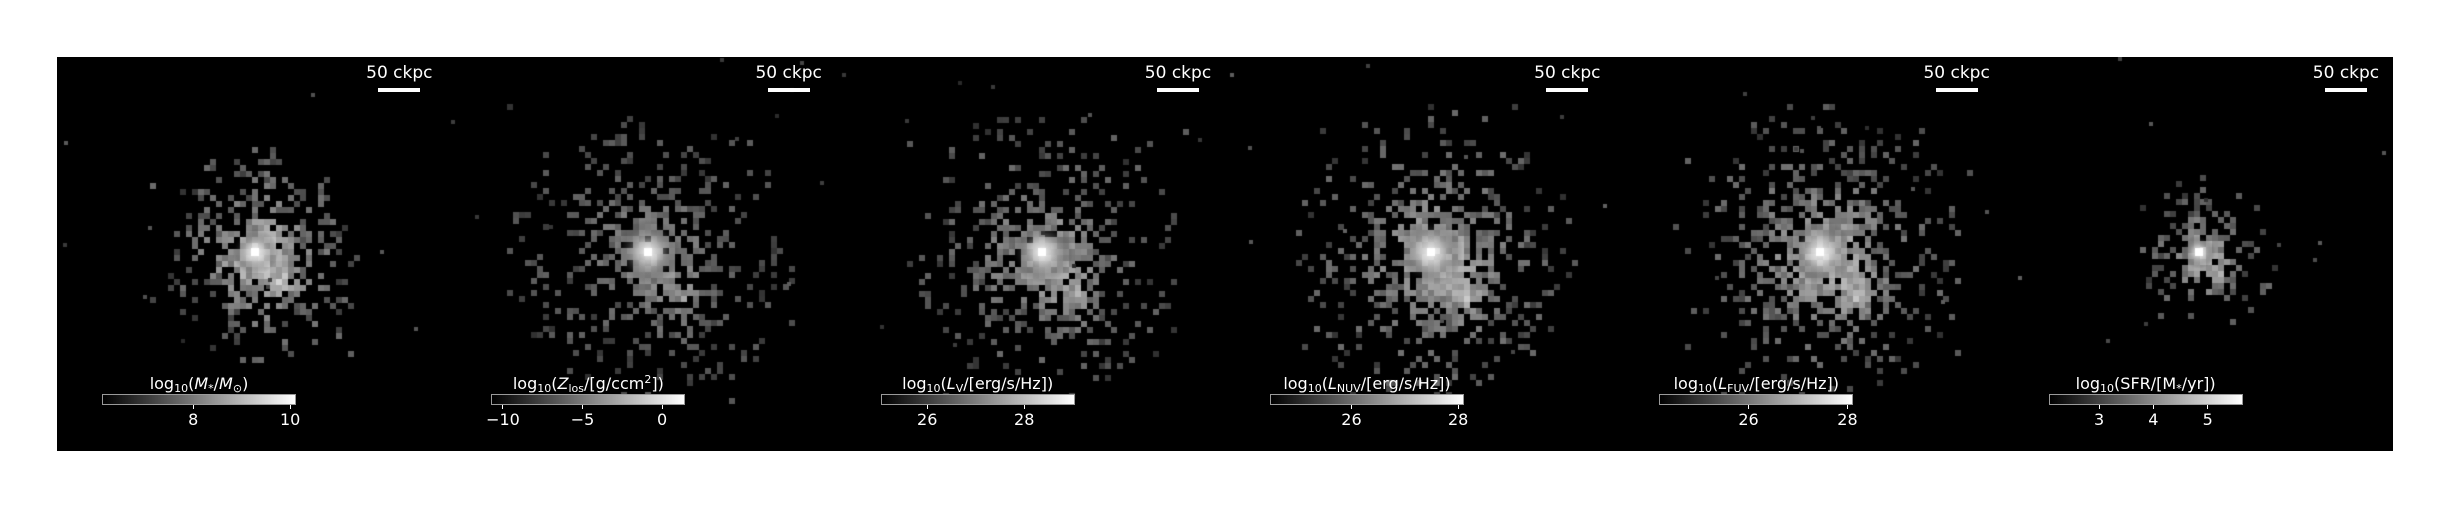 This screenshot has height=507, width=2444. What do you see at coordinates (503, 417) in the screenshot?
I see `colorbar-tick-label: −10` at bounding box center [503, 417].